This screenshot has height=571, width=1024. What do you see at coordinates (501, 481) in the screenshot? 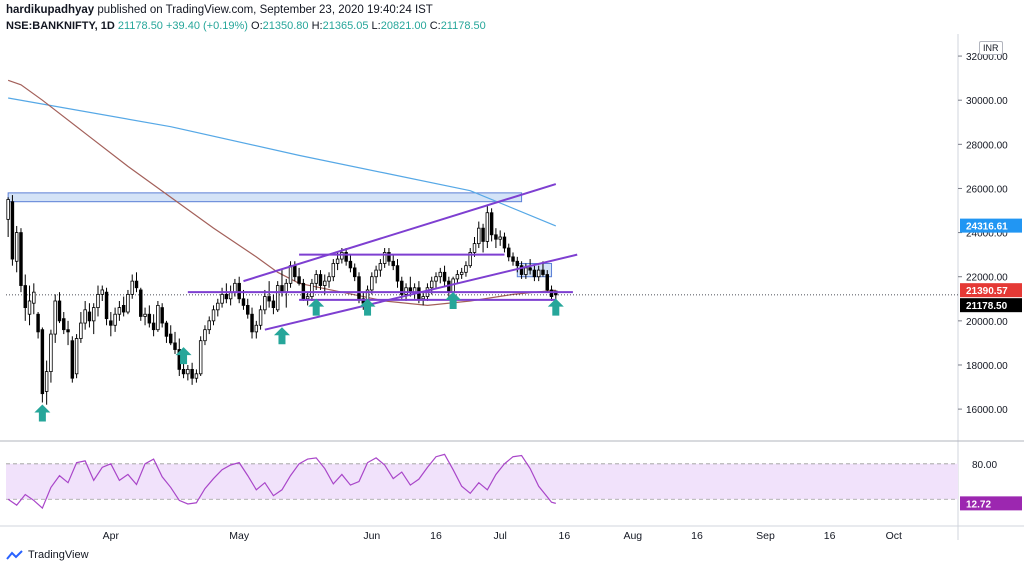
I see `rsi-pane: 80.00` at bounding box center [501, 481].